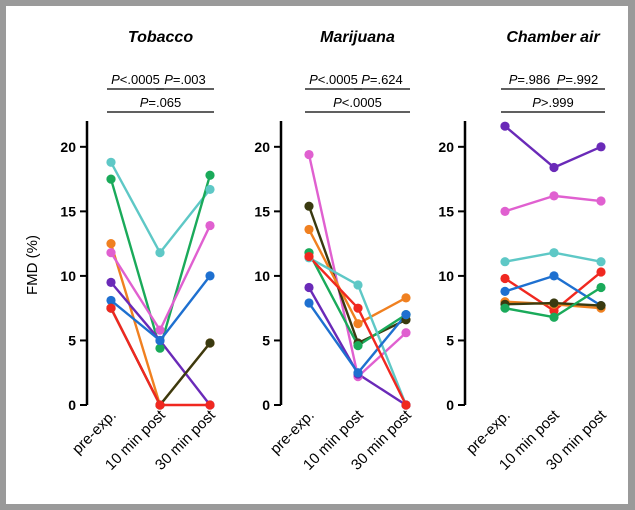 Image resolution: width=635 pixels, height=510 pixels. I want to click on p-value: =.992, so click(581, 79).